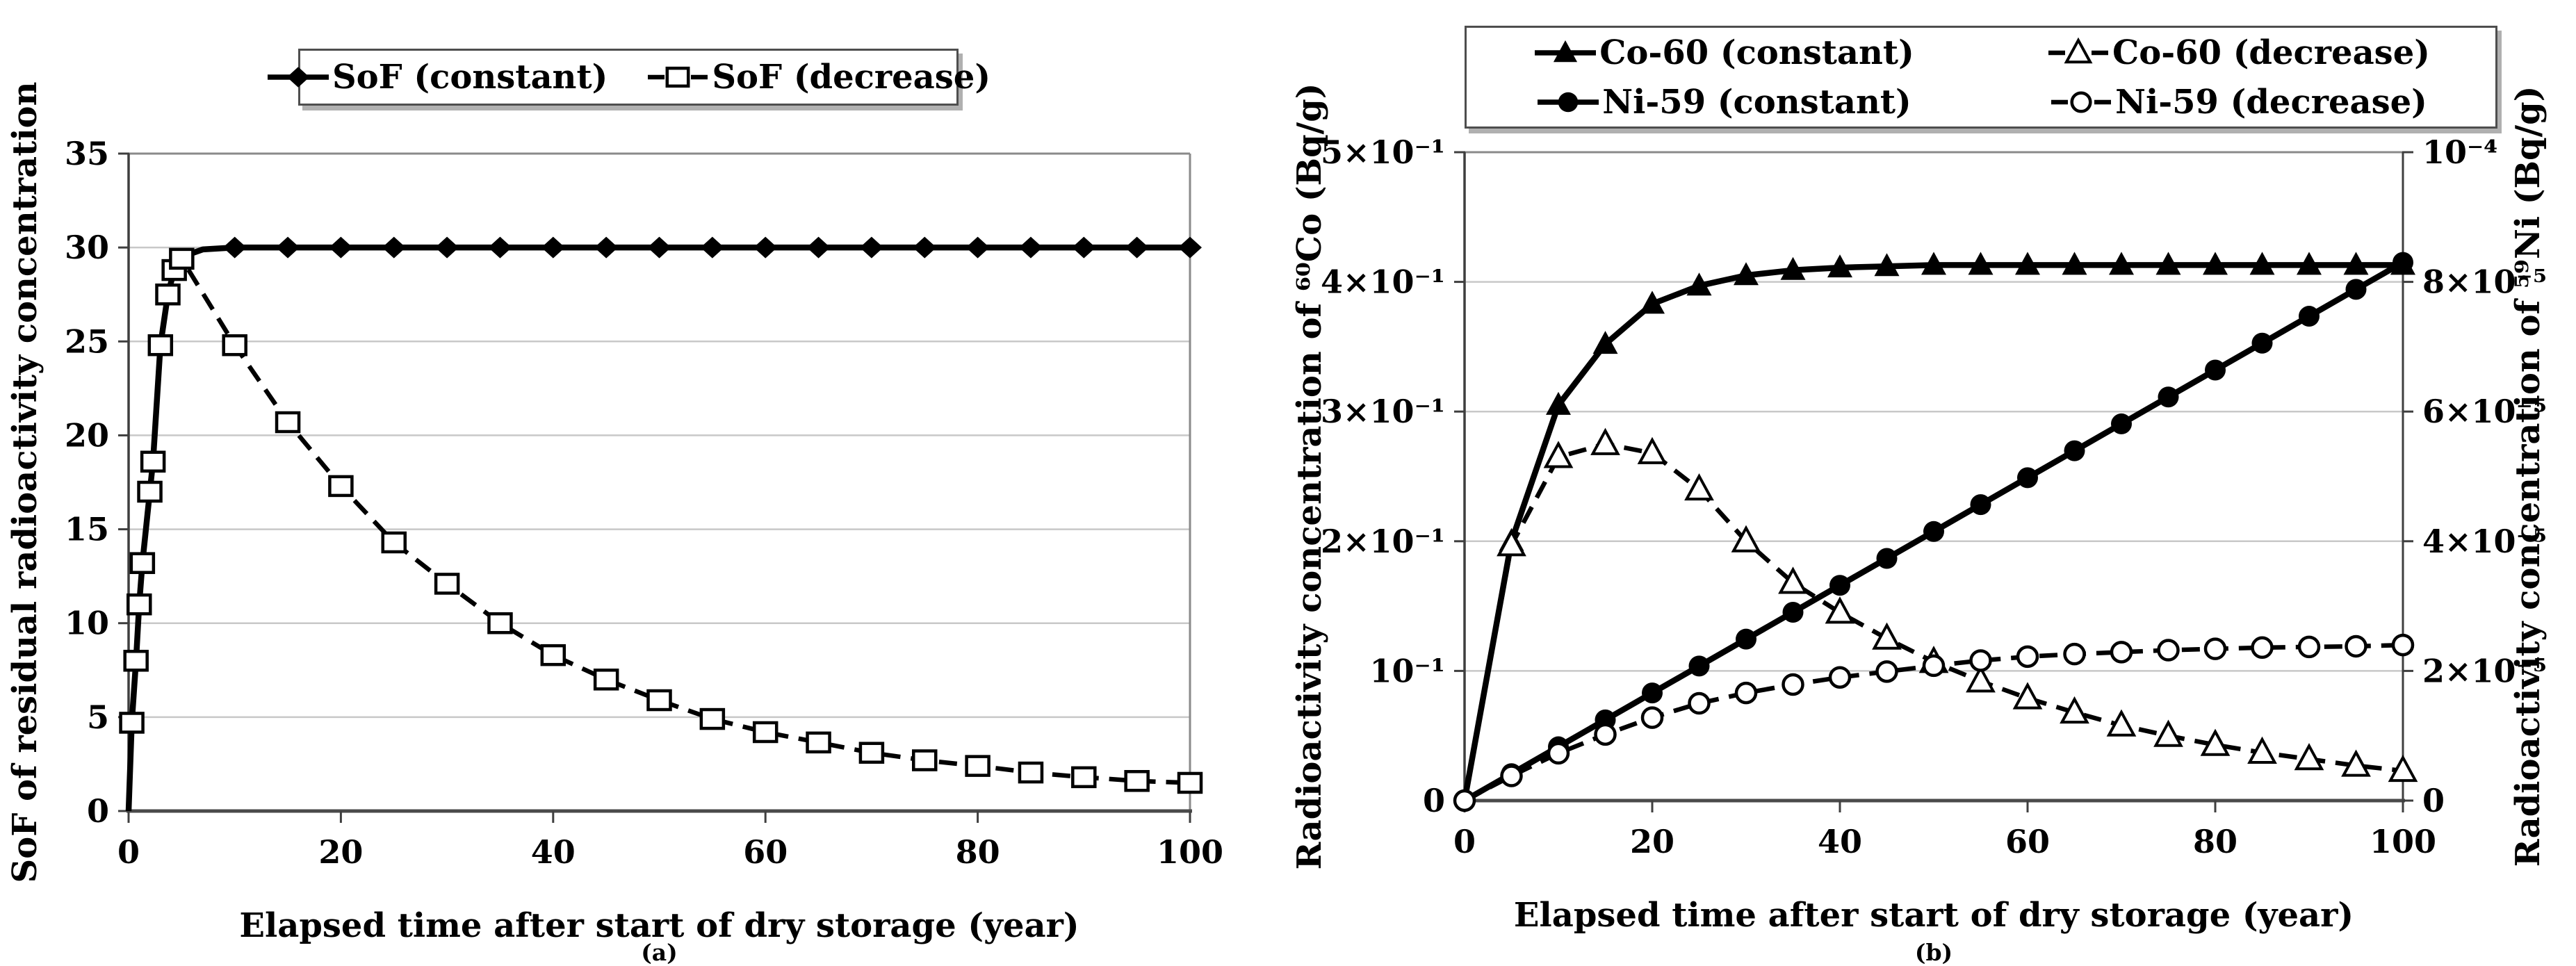 The height and width of the screenshot is (966, 2576). I want to click on diamond-filled-legend-icon, so click(298, 77).